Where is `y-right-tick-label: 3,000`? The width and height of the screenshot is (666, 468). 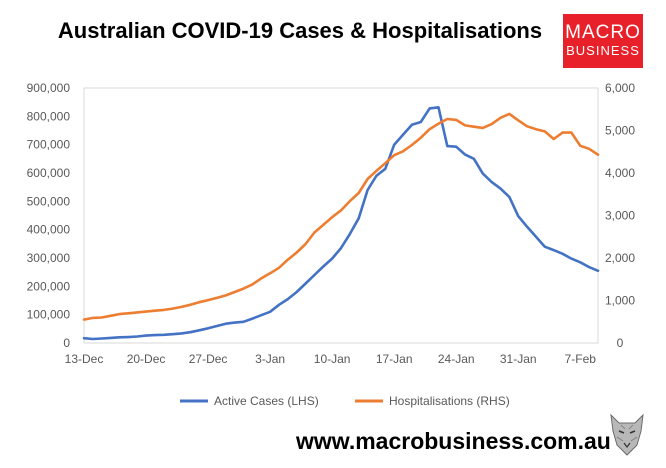 y-right-tick-label: 3,000 is located at coordinates (620, 216).